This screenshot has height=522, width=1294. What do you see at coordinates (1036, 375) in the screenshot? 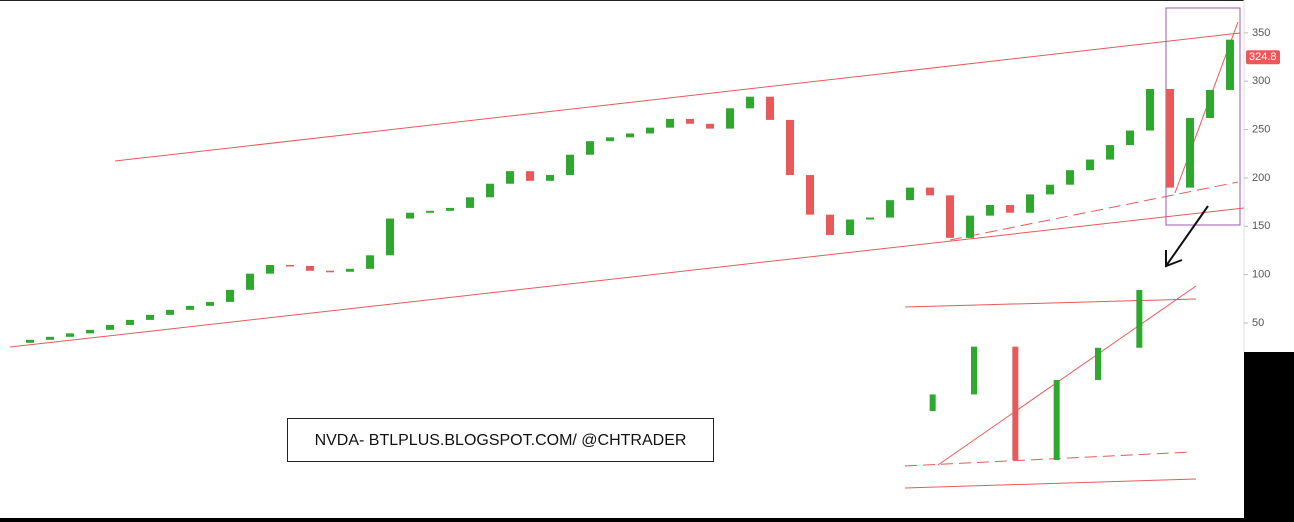
I see `inset-candles` at bounding box center [1036, 375].